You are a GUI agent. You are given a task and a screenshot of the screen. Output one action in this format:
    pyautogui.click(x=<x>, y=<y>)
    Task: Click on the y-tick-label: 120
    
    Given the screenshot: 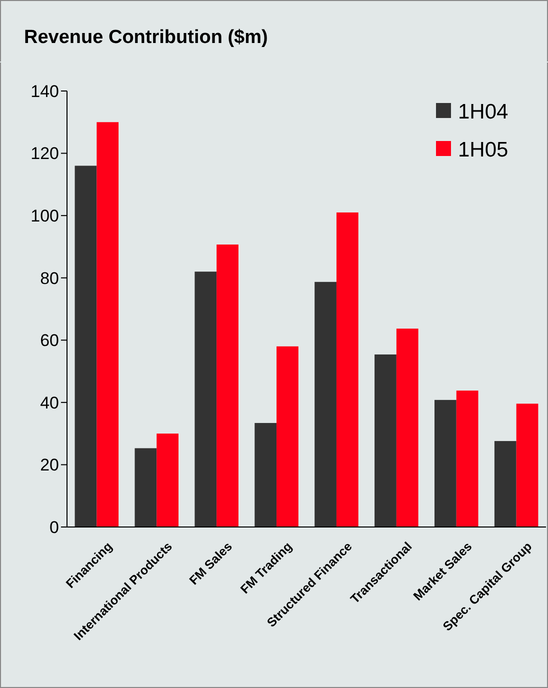 What is the action you would take?
    pyautogui.click(x=44, y=154)
    